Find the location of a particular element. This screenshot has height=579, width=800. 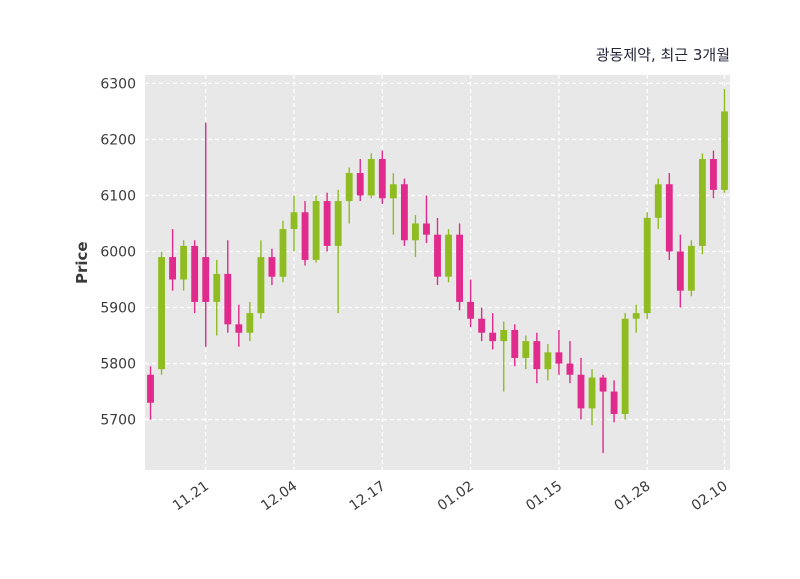

y-tick-label: 6000 is located at coordinates (118, 252).